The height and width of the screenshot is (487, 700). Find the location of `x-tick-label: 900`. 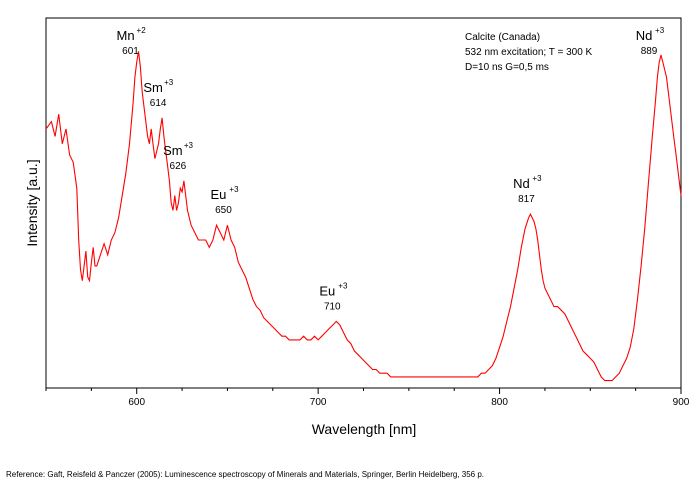

x-tick-label: 900 is located at coordinates (681, 402).